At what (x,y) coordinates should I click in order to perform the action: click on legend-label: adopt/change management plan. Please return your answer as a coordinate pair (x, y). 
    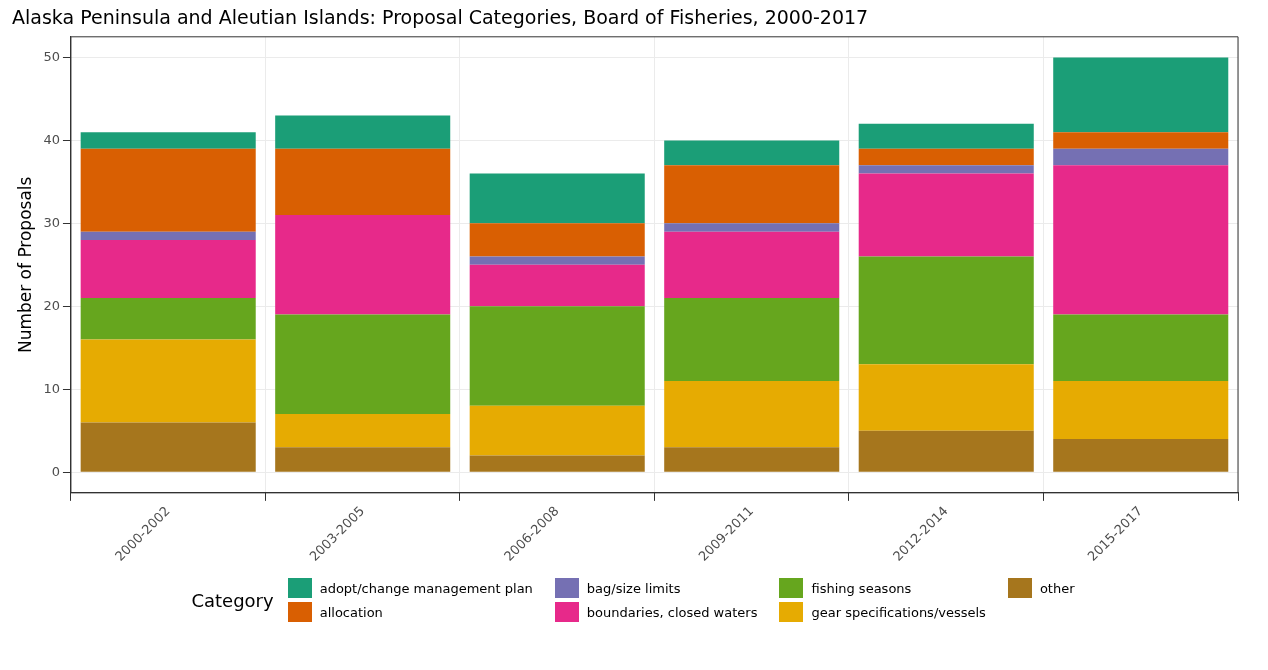
    Looking at the image, I should click on (426, 588).